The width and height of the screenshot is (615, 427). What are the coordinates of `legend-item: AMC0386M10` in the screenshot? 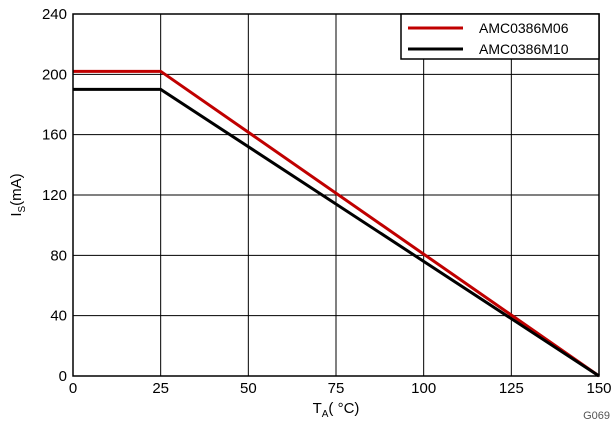 It's located at (488, 49).